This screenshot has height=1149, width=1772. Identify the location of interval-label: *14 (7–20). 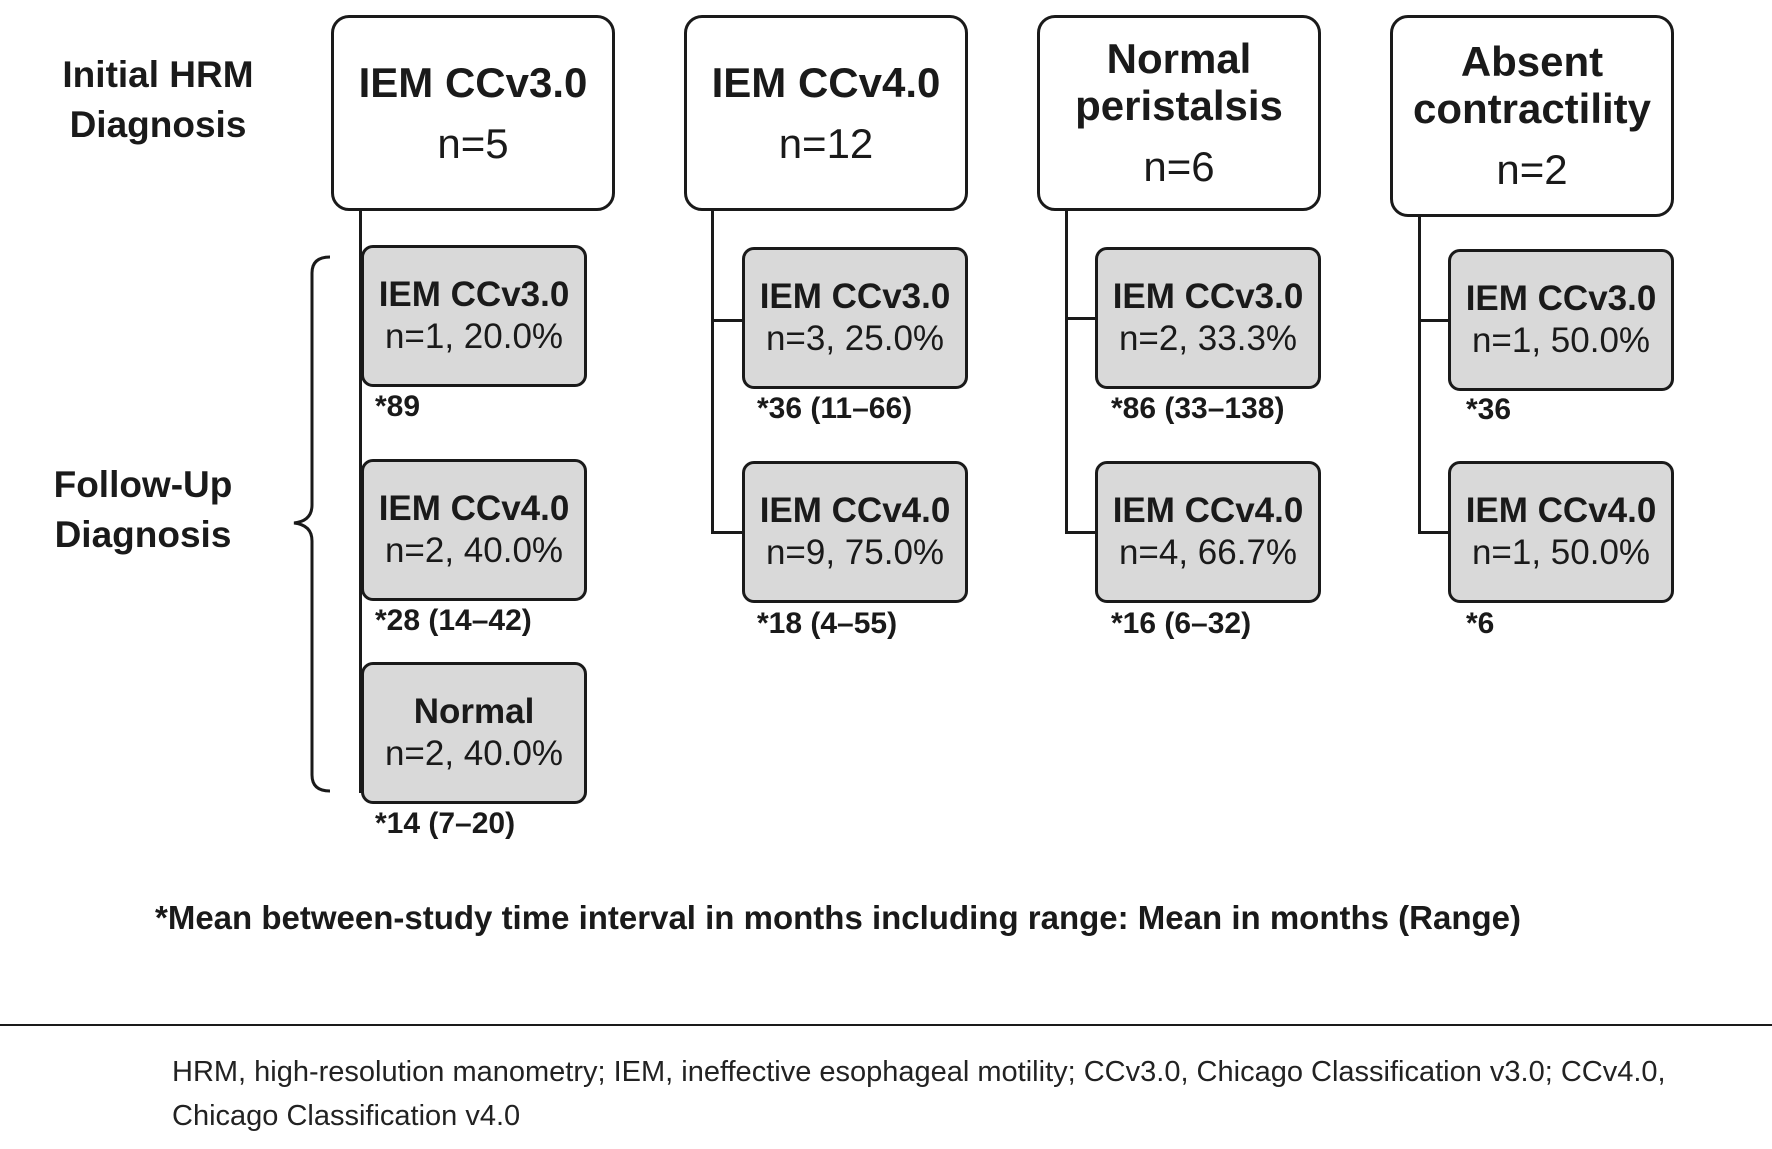
(445, 823).